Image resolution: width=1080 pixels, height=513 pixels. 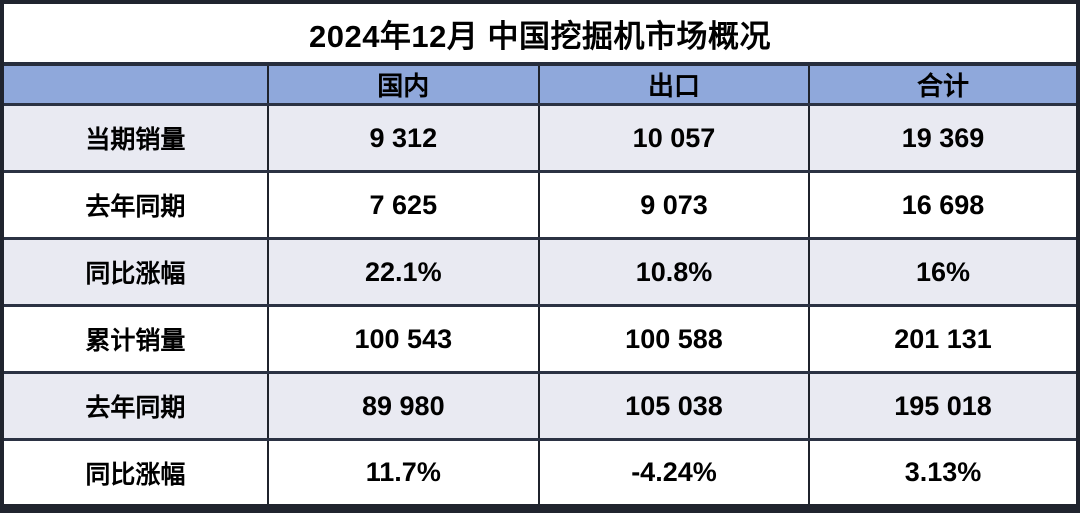 What do you see at coordinates (674, 471) in the screenshot?
I see `cell-export: -4.24%` at bounding box center [674, 471].